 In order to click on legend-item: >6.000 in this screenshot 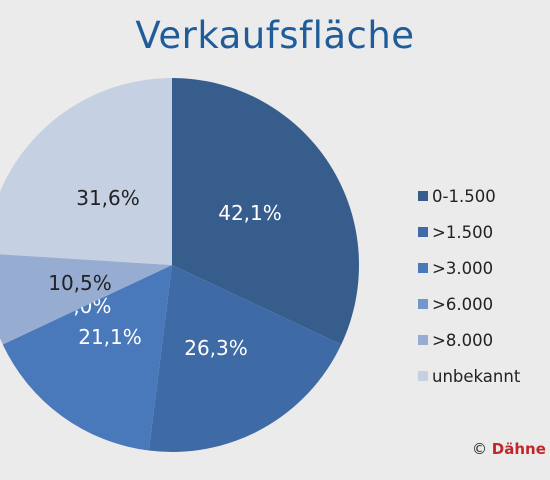, I will do `click(469, 304)`.